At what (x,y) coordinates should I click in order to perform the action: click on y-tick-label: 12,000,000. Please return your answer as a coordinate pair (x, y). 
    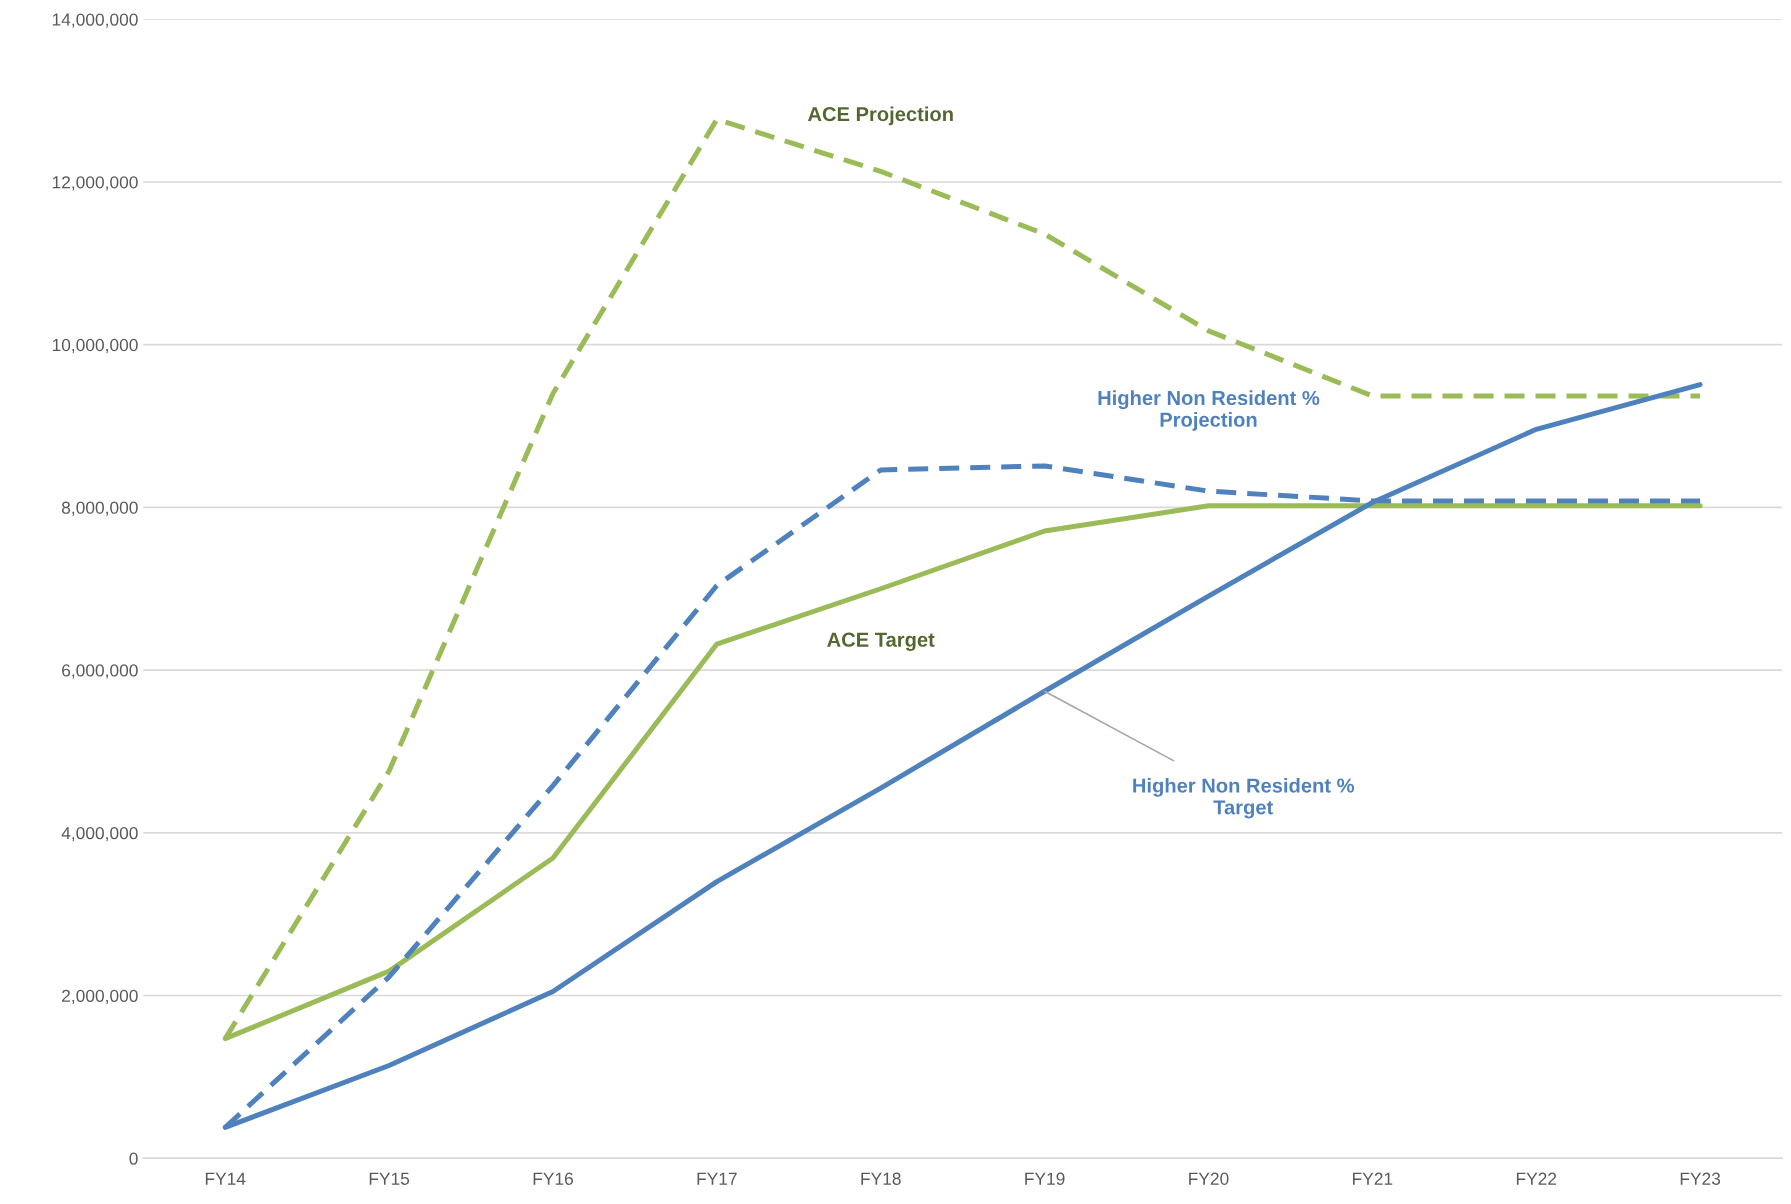
    Looking at the image, I should click on (95, 183).